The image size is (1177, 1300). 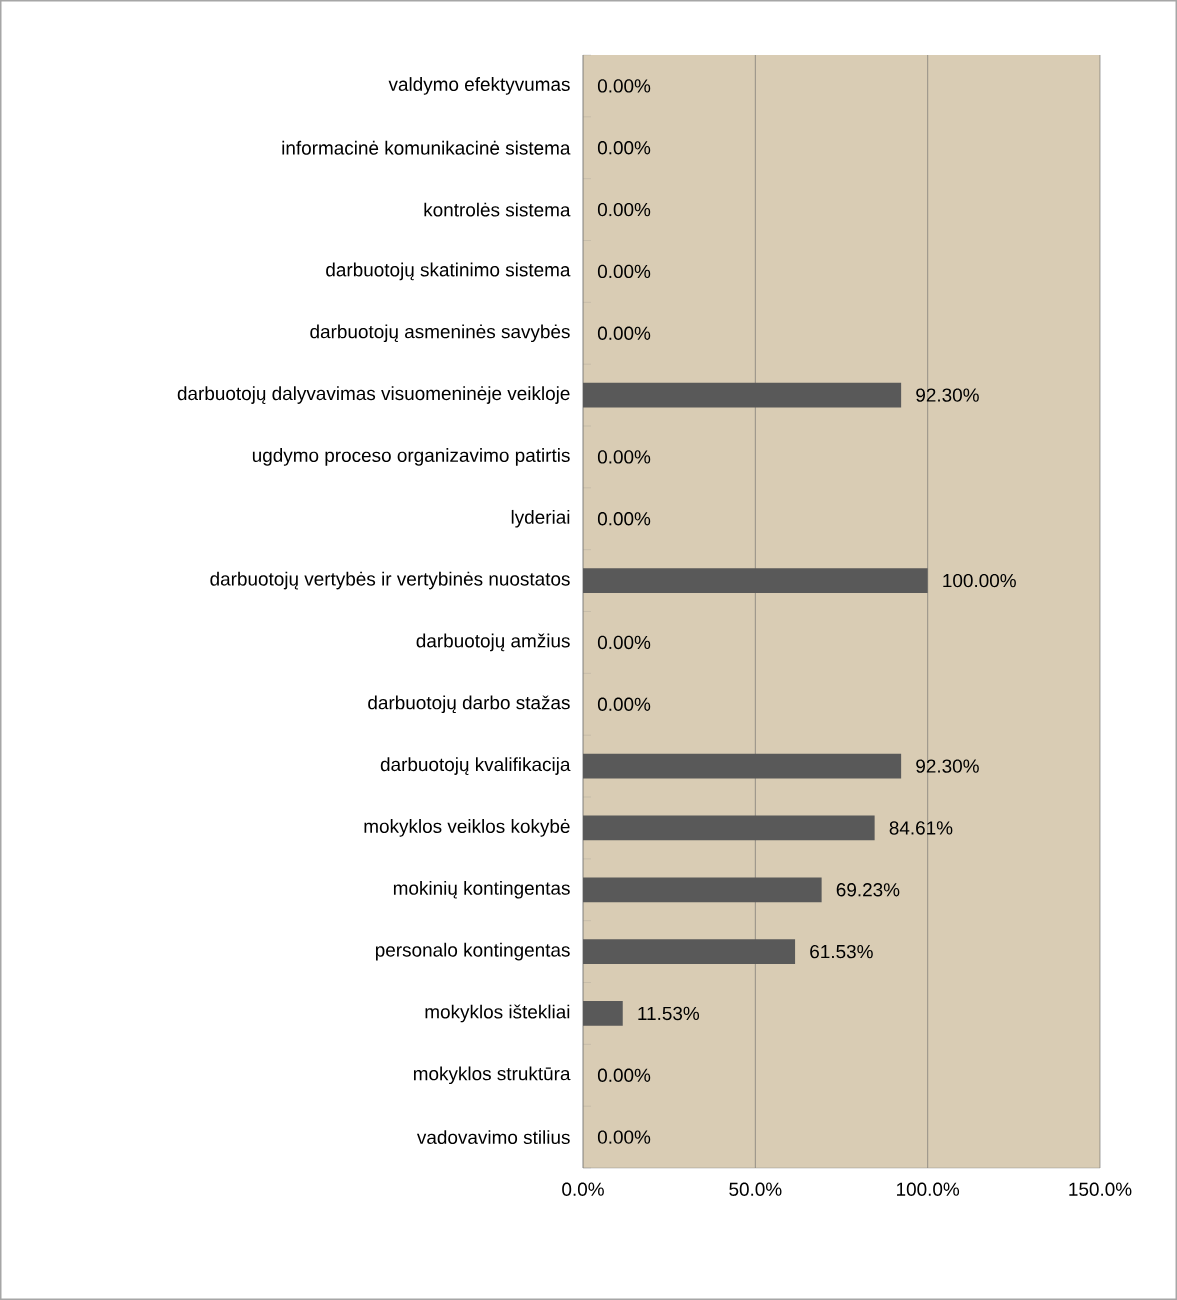 I want to click on data-label: 69.23%, so click(x=868, y=890).